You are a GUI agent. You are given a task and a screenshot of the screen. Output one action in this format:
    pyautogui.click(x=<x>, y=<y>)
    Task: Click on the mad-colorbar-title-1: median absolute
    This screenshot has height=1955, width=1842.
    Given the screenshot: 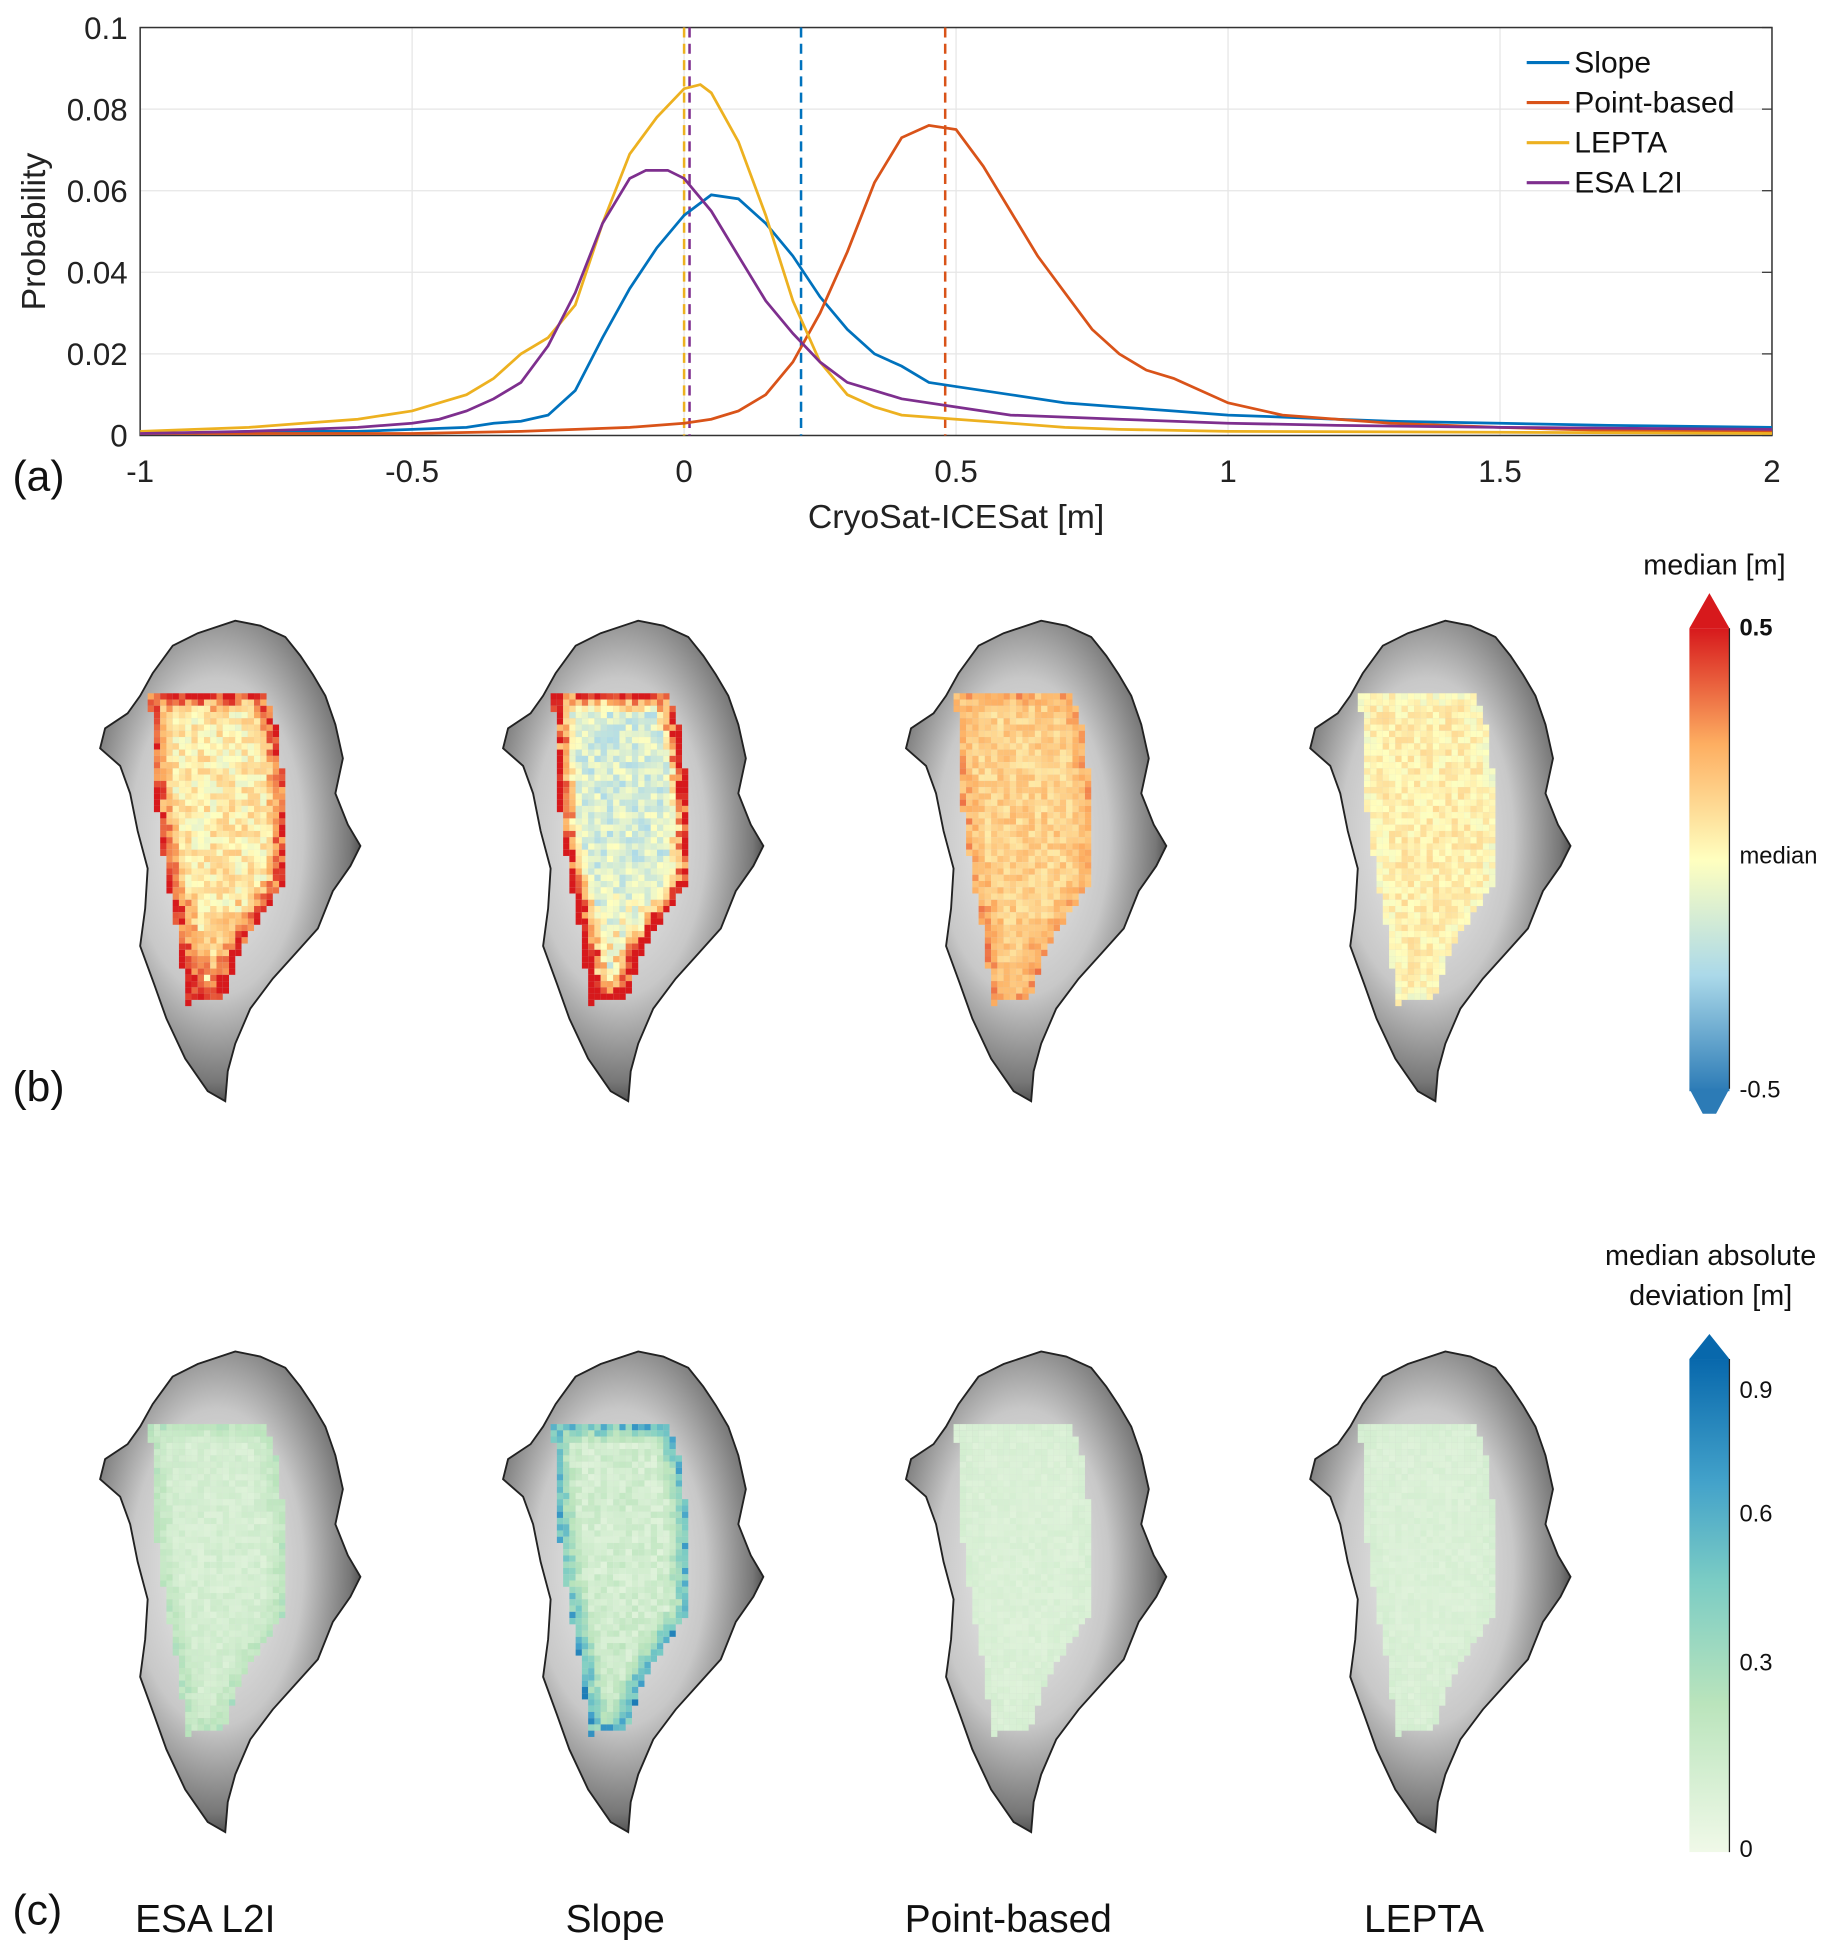 What is the action you would take?
    pyautogui.click(x=1711, y=1255)
    